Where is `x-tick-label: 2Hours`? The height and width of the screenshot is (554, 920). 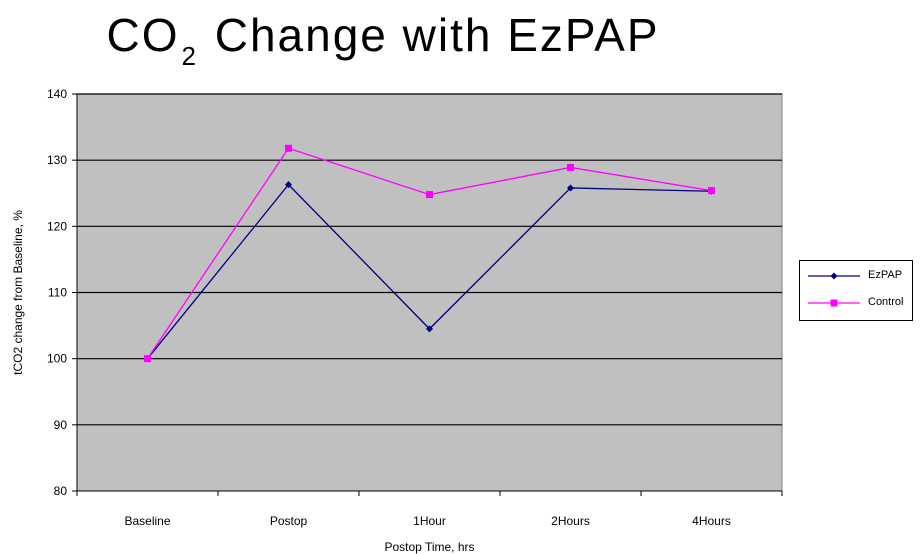 x-tick-label: 2Hours is located at coordinates (570, 521).